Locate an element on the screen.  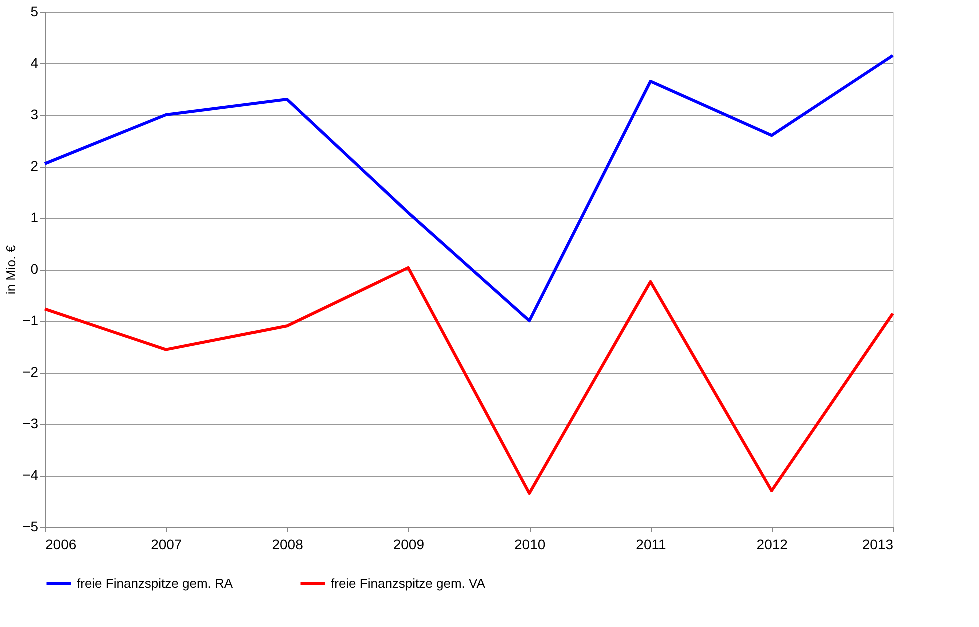
legend-label: freie Finanzspitze gem. RA is located at coordinates (155, 583).